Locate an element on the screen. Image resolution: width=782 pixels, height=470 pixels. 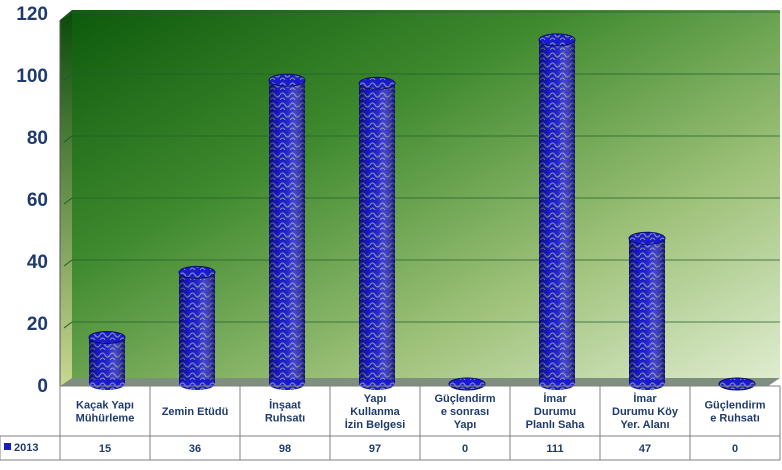
y-axis-ticks: 0 20 40 60 80 100 120 is located at coordinates (38, 200).